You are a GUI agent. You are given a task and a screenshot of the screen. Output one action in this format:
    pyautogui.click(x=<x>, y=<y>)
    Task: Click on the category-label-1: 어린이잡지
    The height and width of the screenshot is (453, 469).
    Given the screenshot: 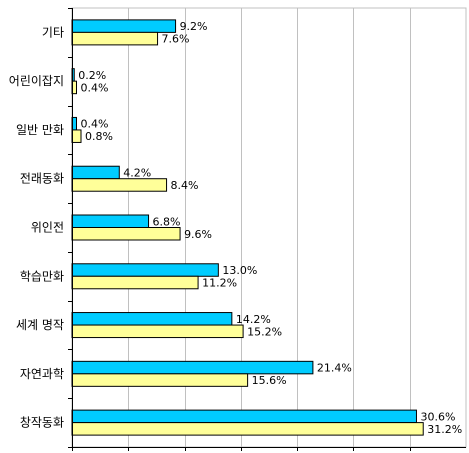 What is the action you would take?
    pyautogui.click(x=36, y=81)
    